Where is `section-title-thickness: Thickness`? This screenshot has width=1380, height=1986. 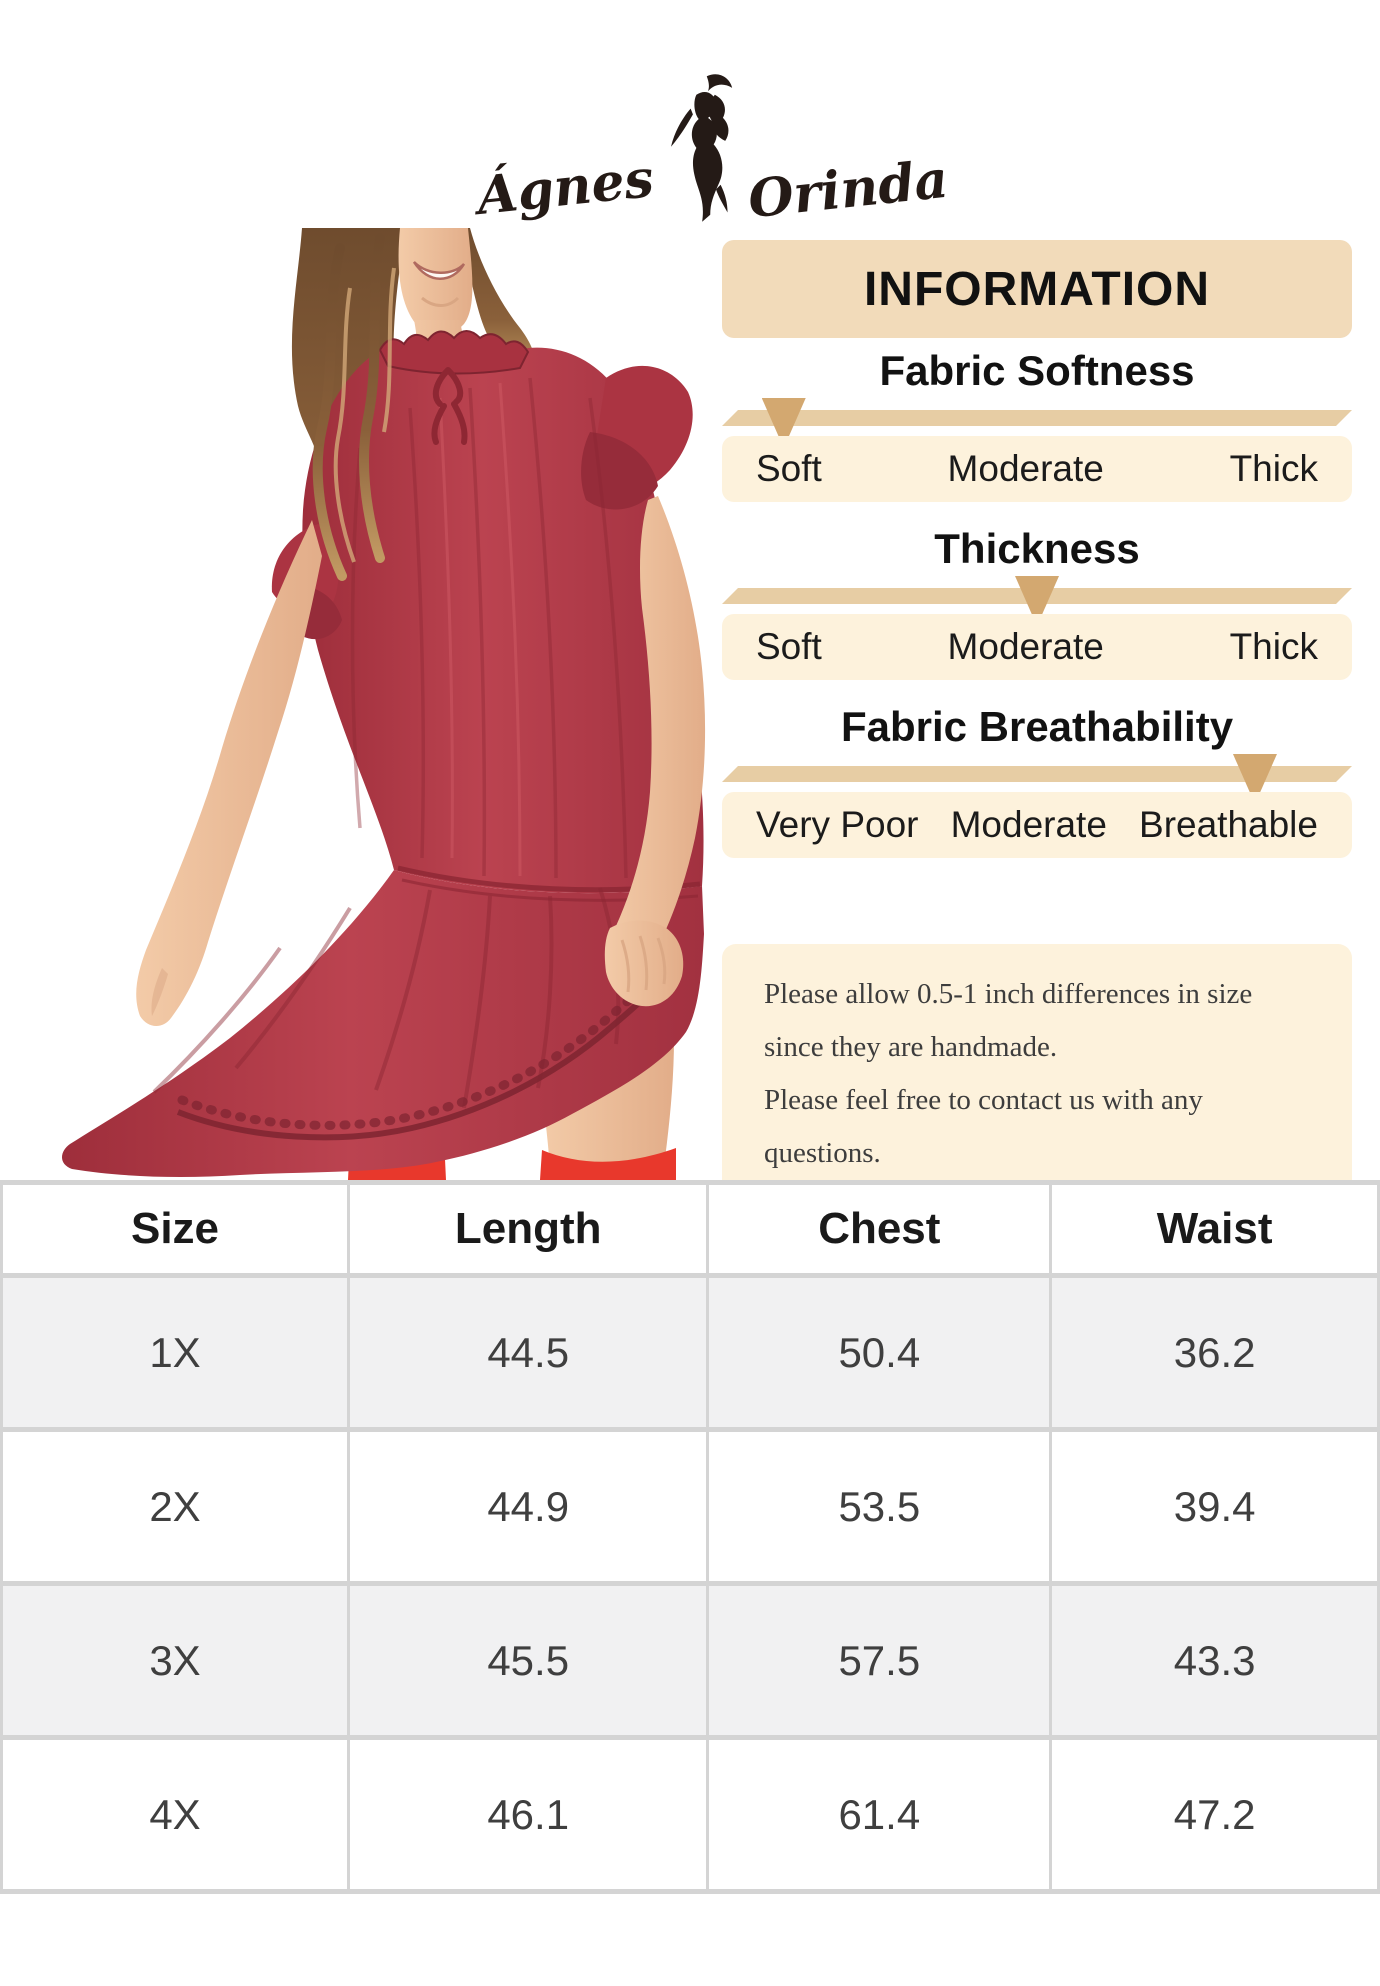
section-title-thickness: Thickness is located at coordinates (1037, 548).